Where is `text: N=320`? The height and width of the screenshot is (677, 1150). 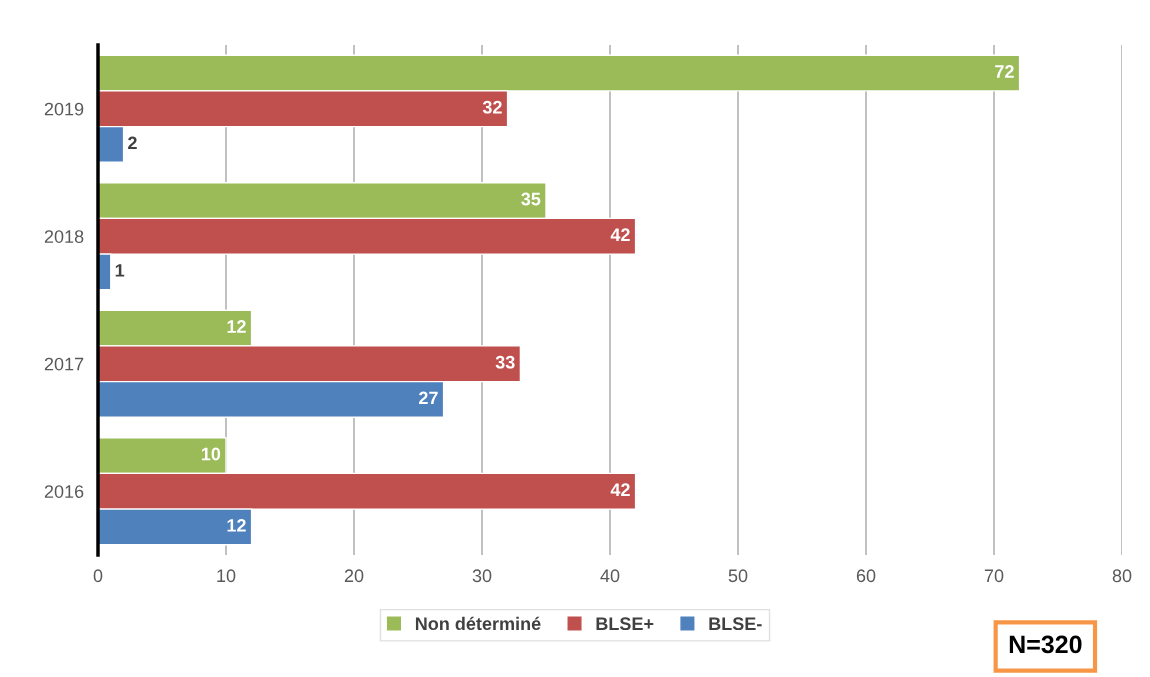
text: N=320 is located at coordinates (1045, 644).